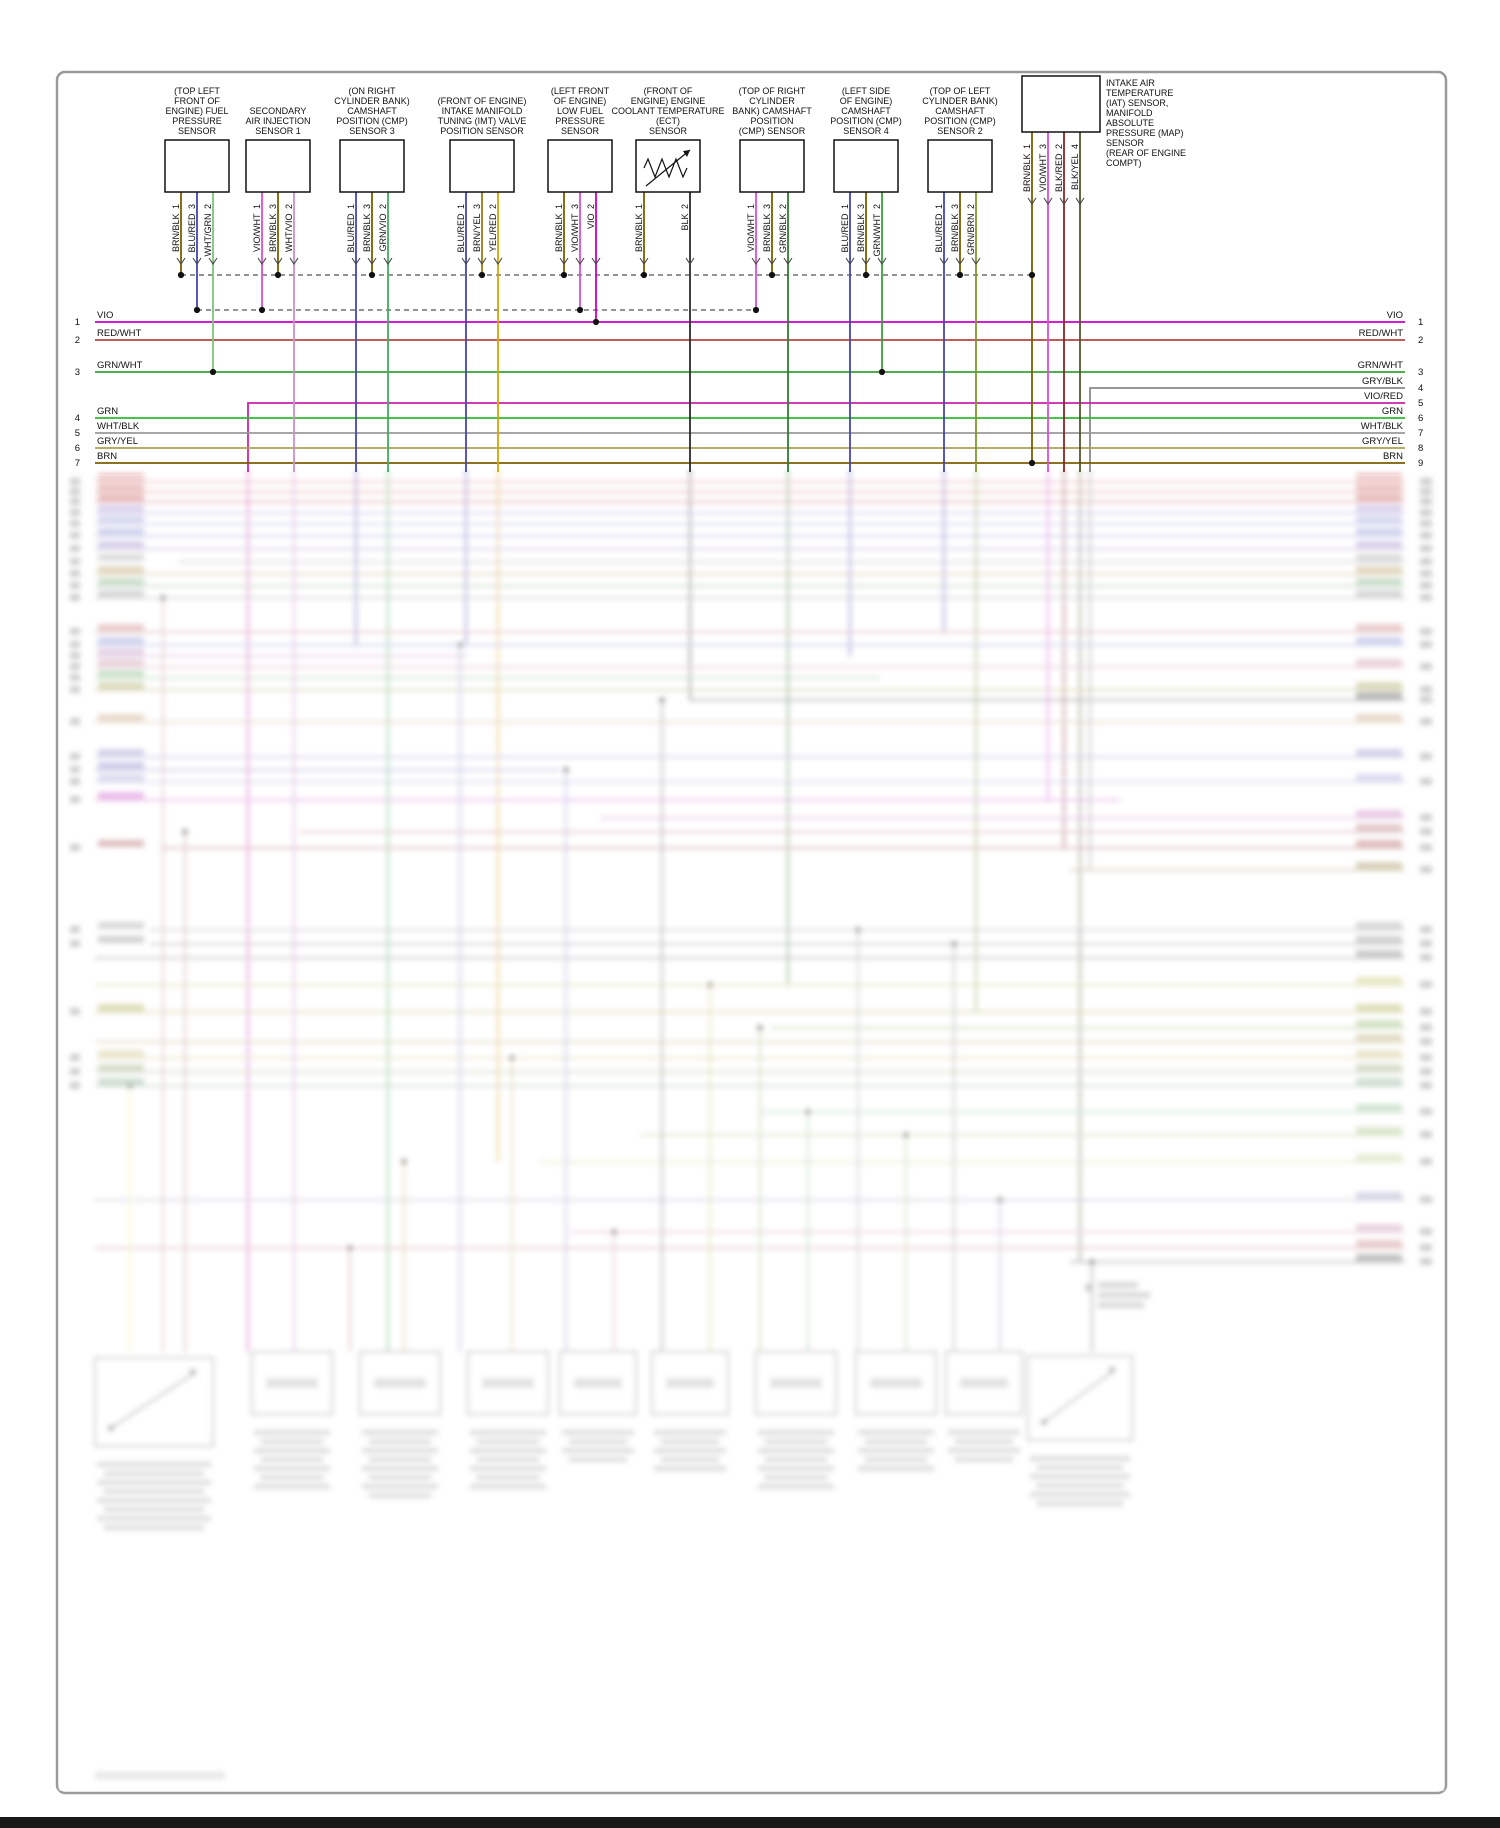 The width and height of the screenshot is (1500, 1828). What do you see at coordinates (278, 131) in the screenshot?
I see `sensor-header: SENSOR 1` at bounding box center [278, 131].